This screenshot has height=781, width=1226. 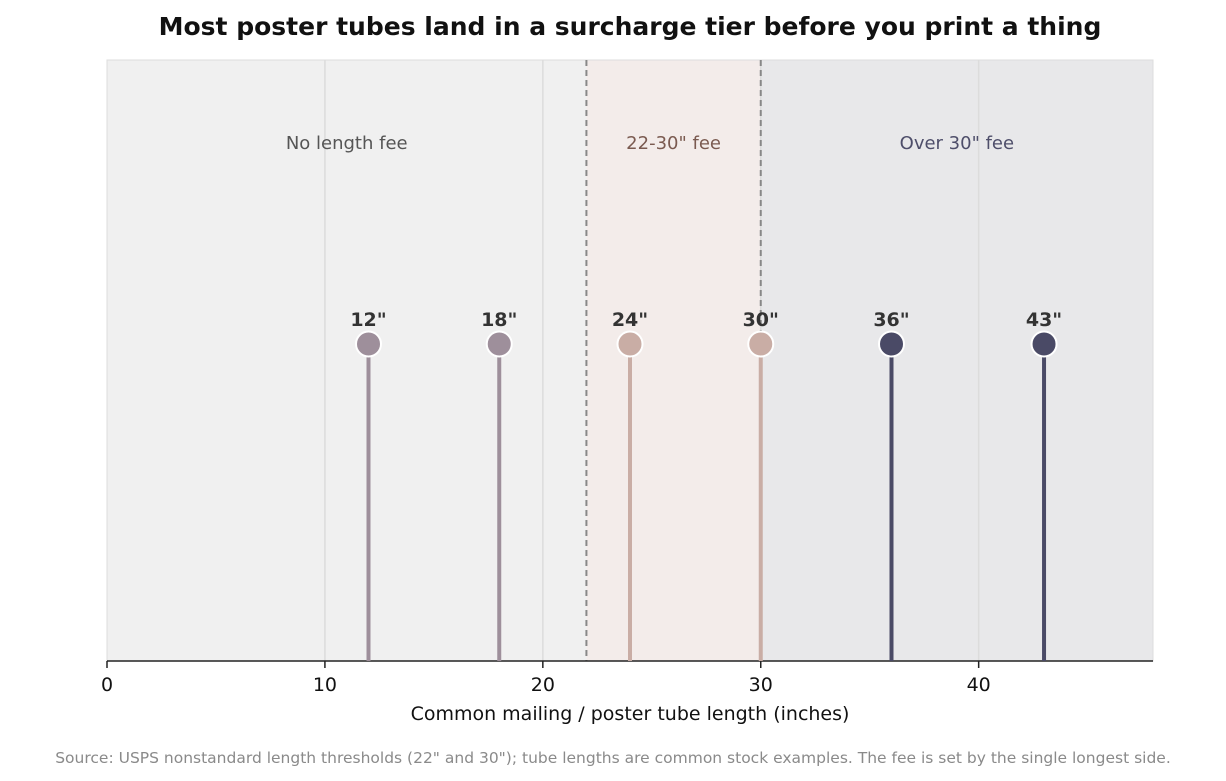 I want to click on x-tick-label-40: 40, so click(x=979, y=685).